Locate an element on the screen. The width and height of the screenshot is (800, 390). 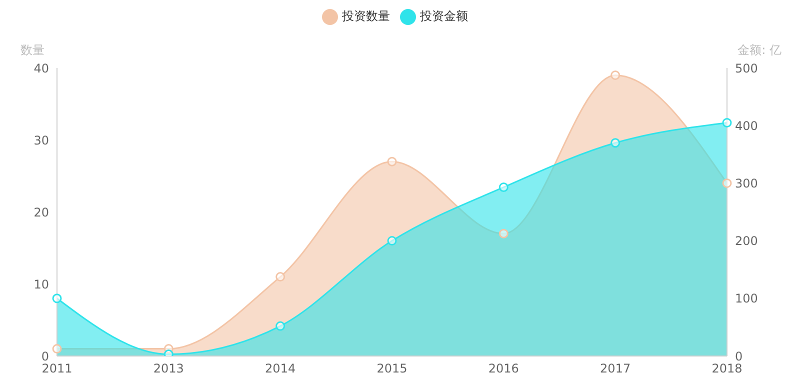
x-tick-label: 2017 is located at coordinates (615, 369).